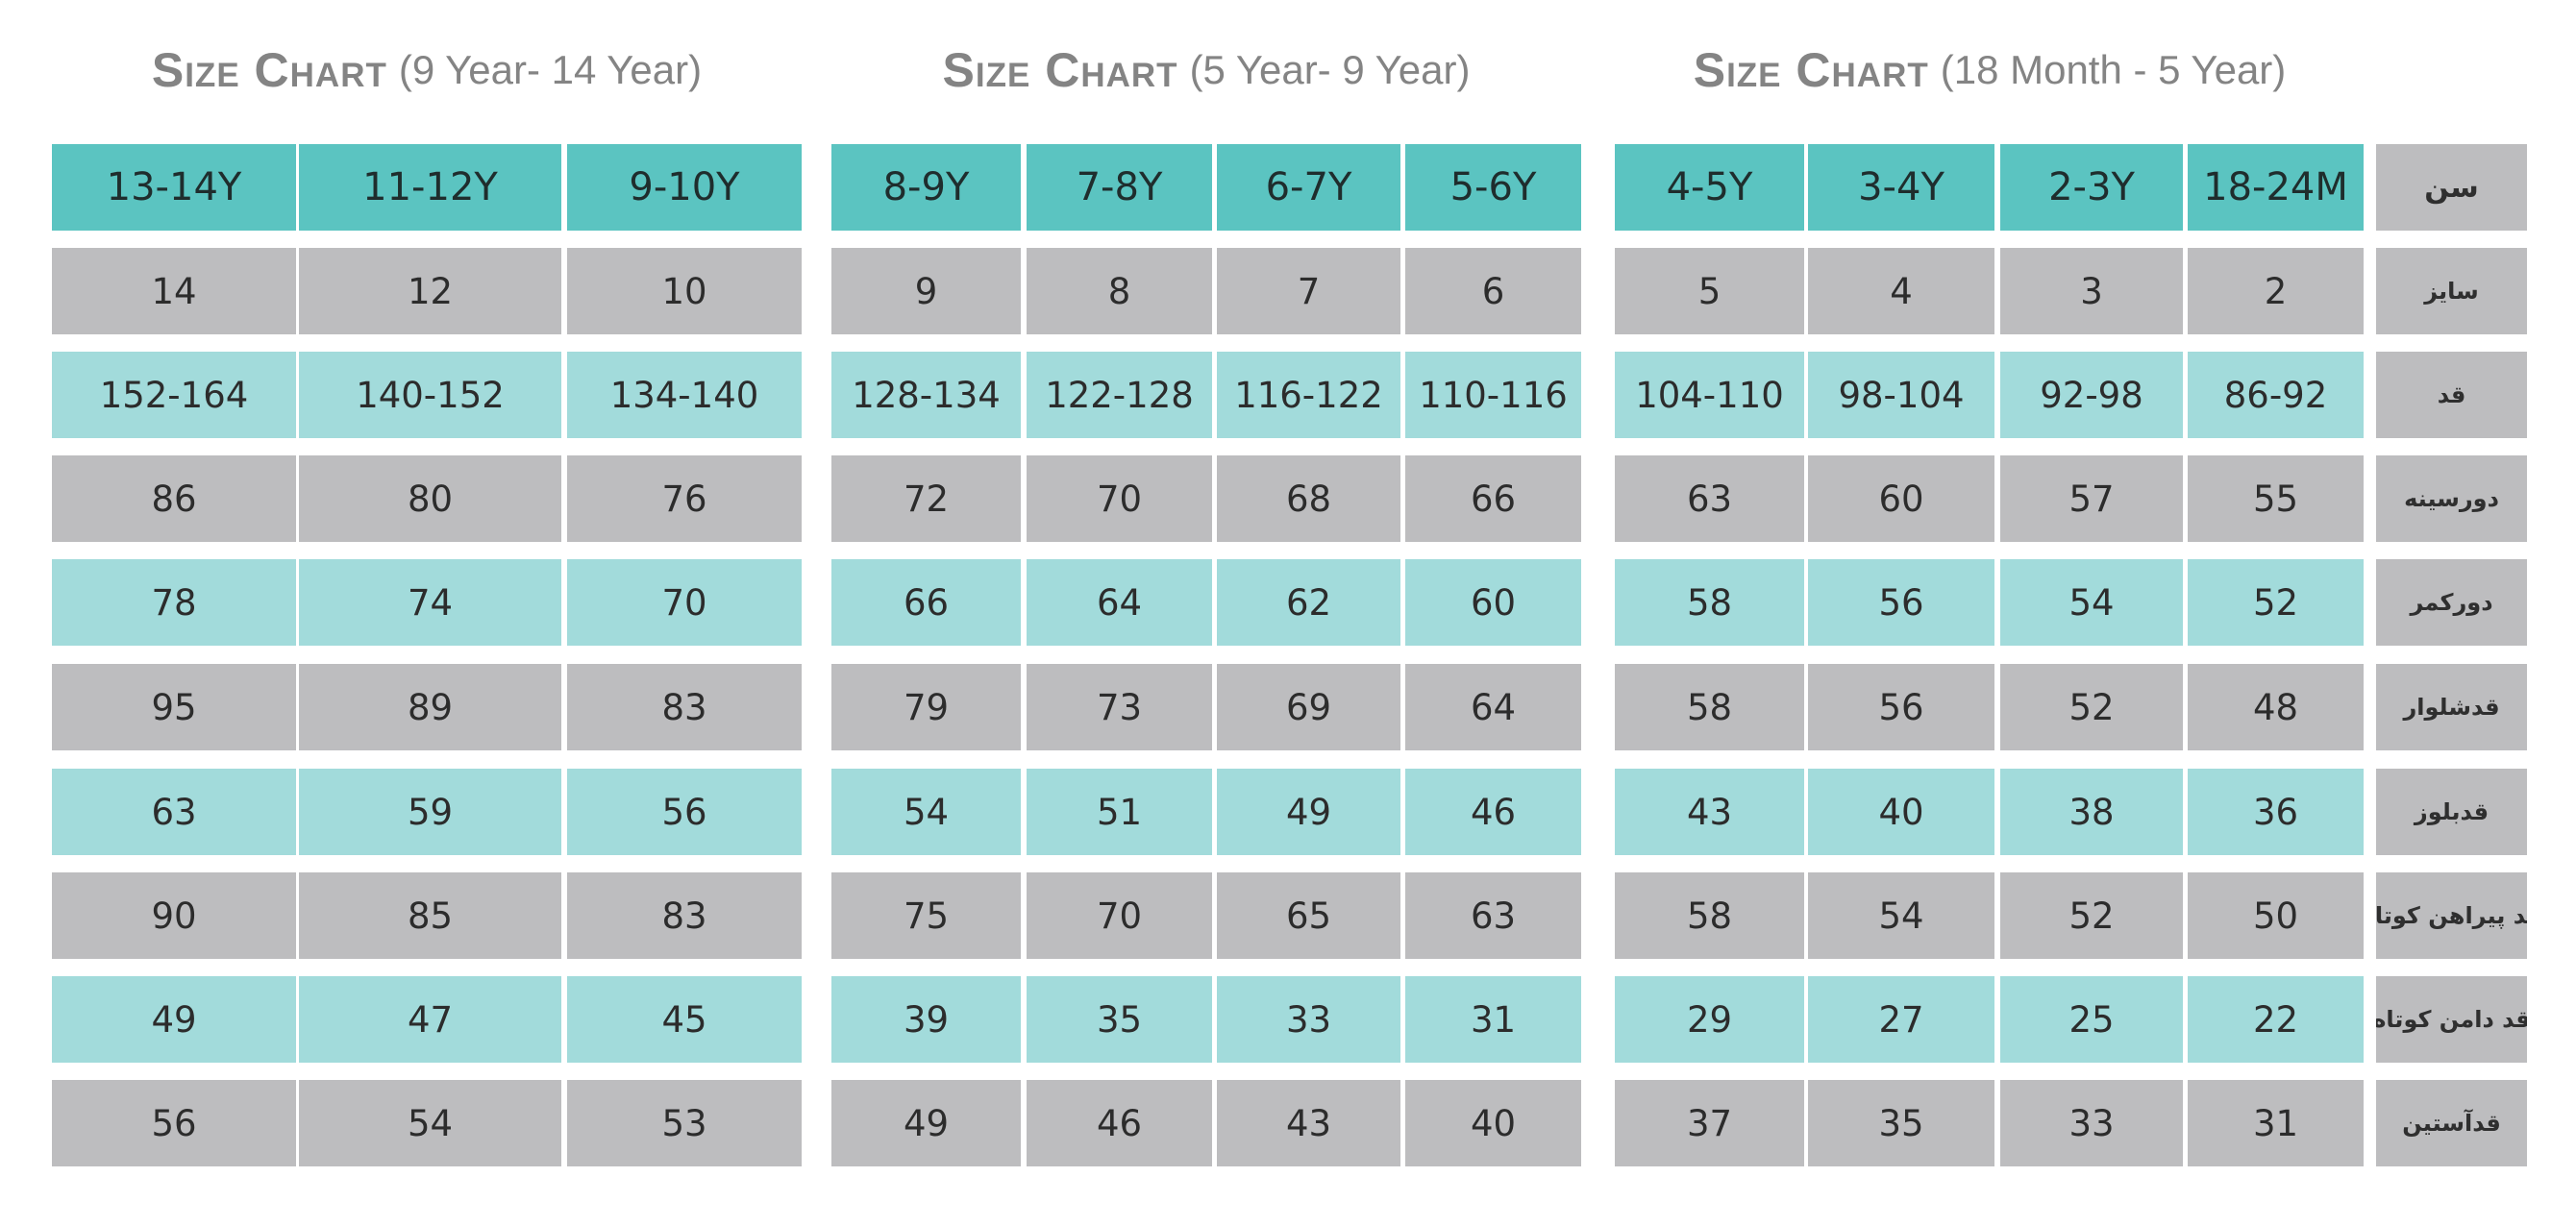 This screenshot has height=1226, width=2576. Describe the element at coordinates (1901, 1019) in the screenshot. I see `table-cell: 27` at that location.